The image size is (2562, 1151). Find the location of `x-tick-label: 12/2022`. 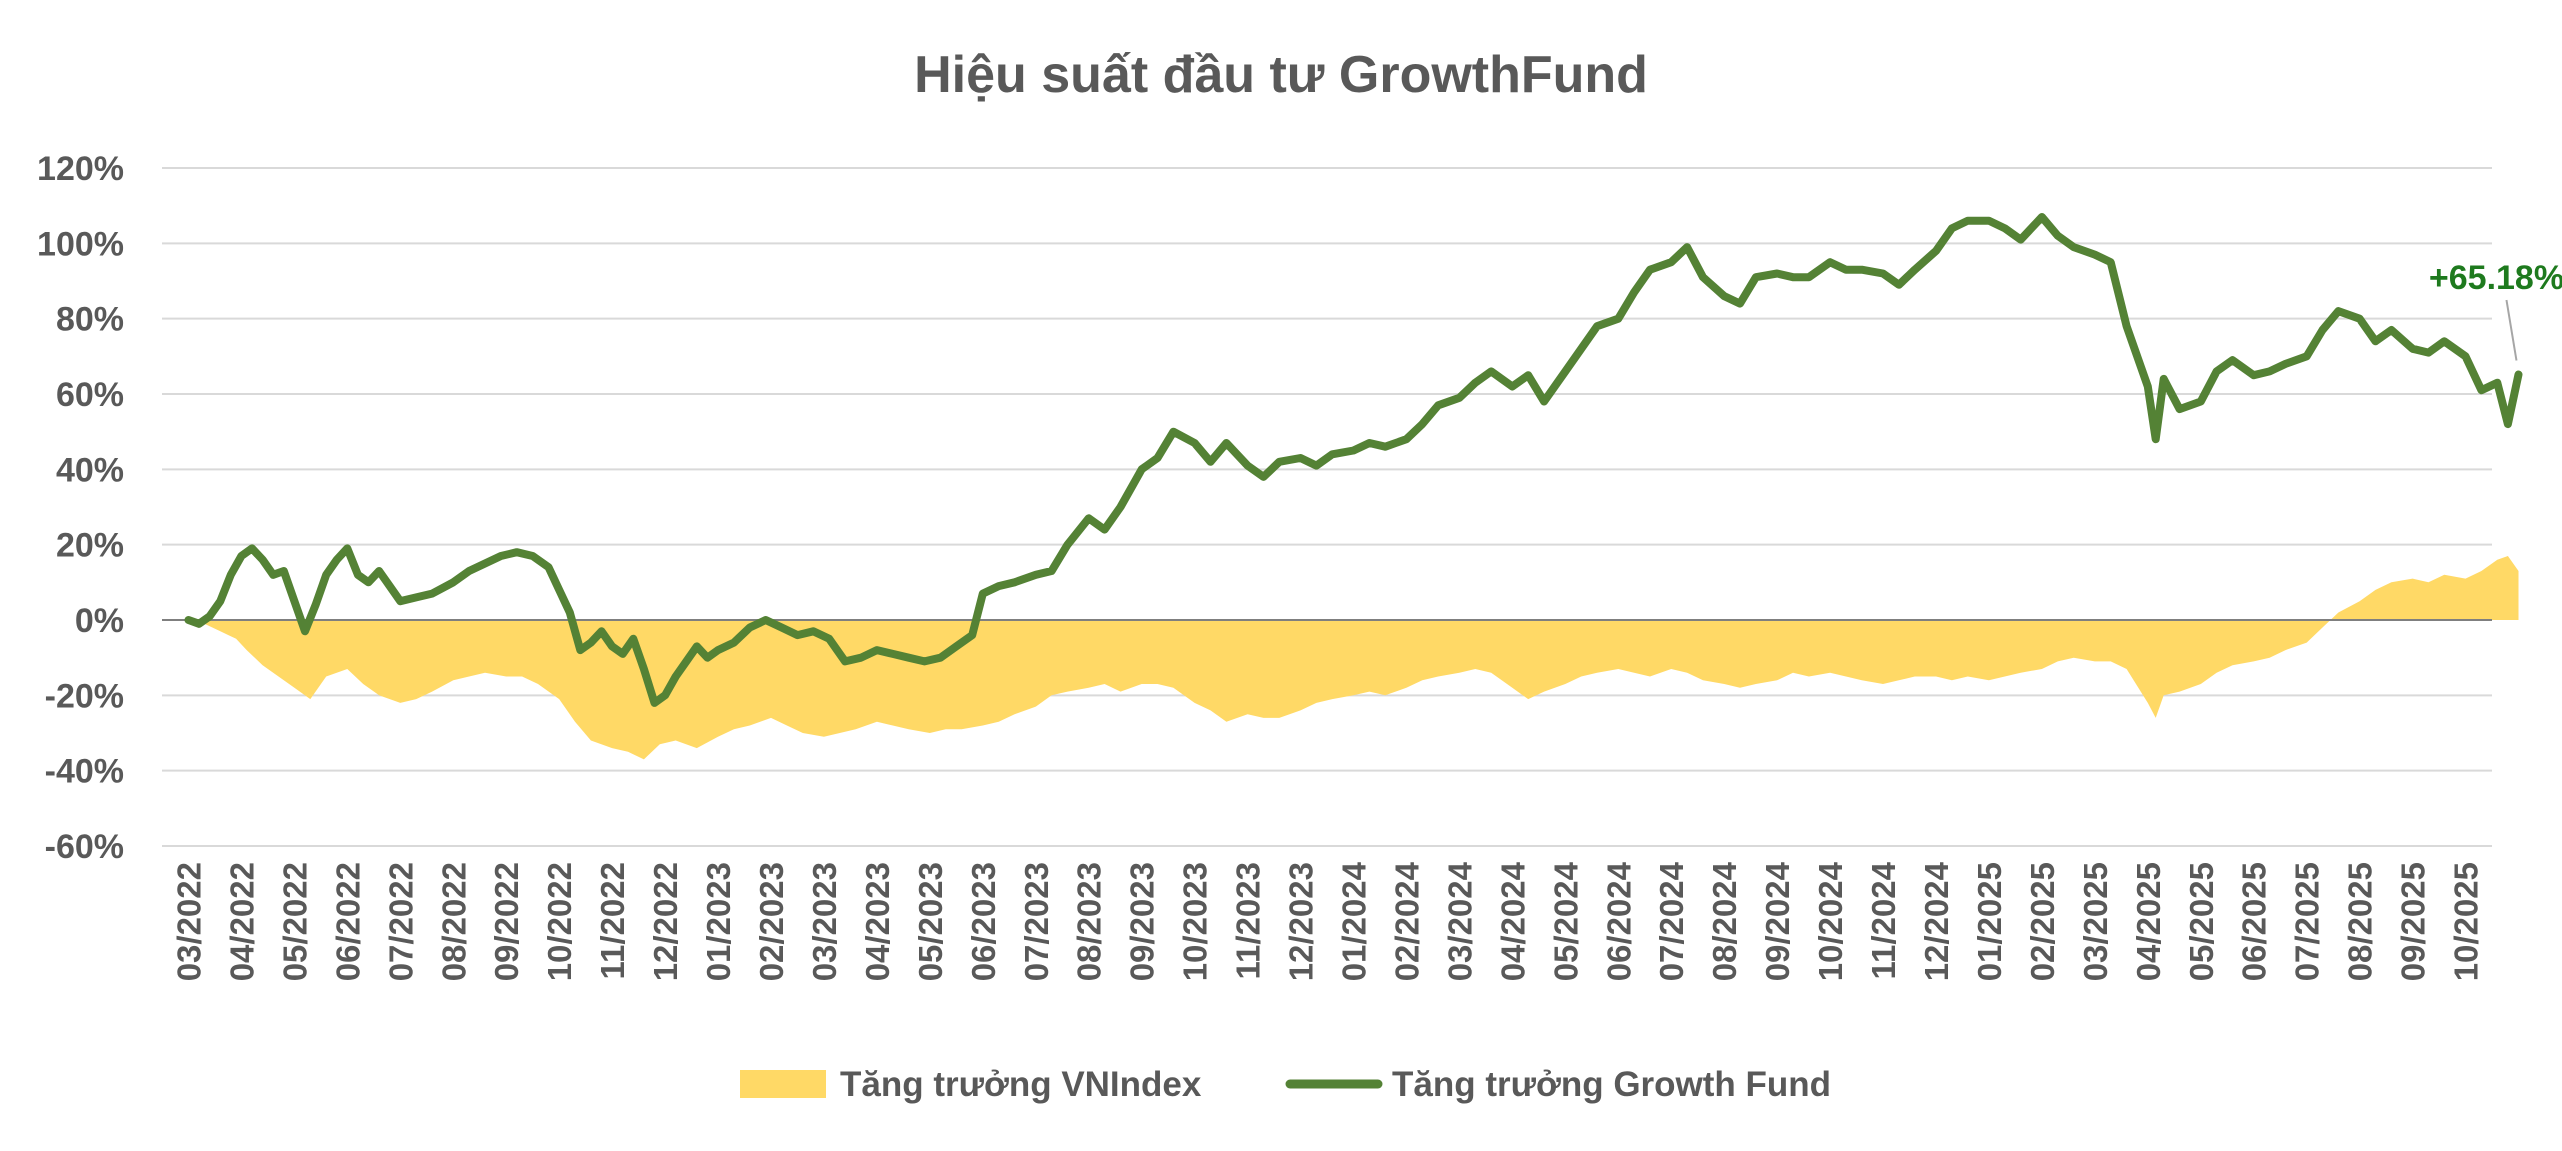

x-tick-label: 12/2022 is located at coordinates (665, 921).